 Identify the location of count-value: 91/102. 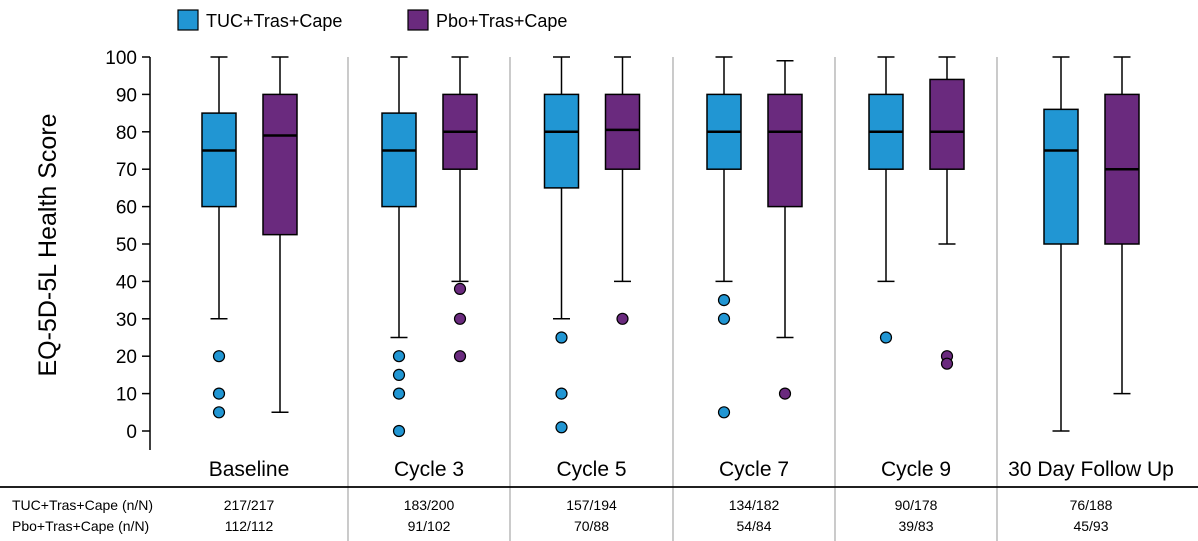
(429, 526).